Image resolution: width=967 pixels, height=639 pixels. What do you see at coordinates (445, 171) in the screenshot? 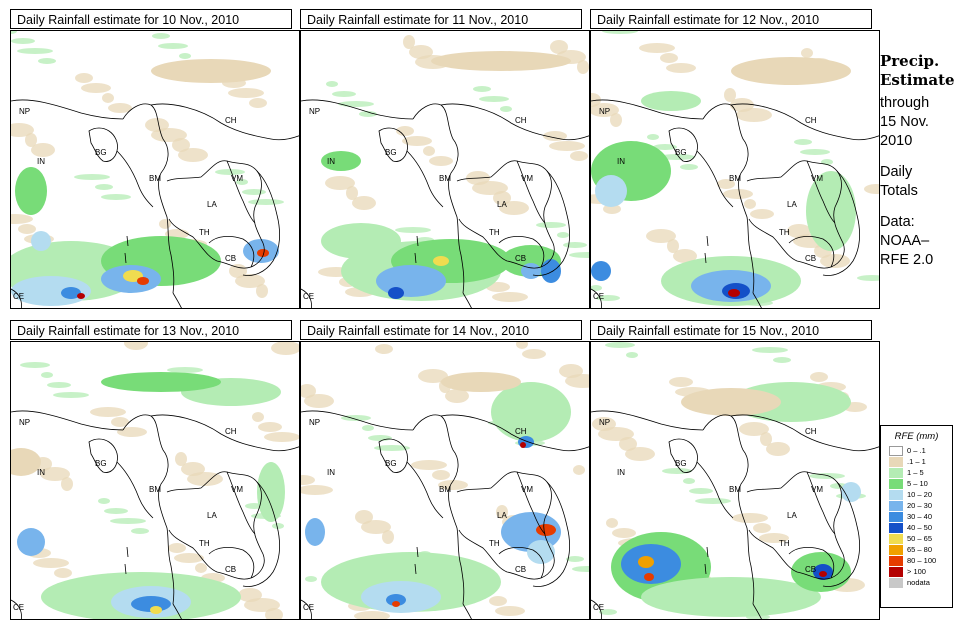
I see `map-canvas: NP CH IN BG BM VM LA TH CB CE` at bounding box center [445, 171].